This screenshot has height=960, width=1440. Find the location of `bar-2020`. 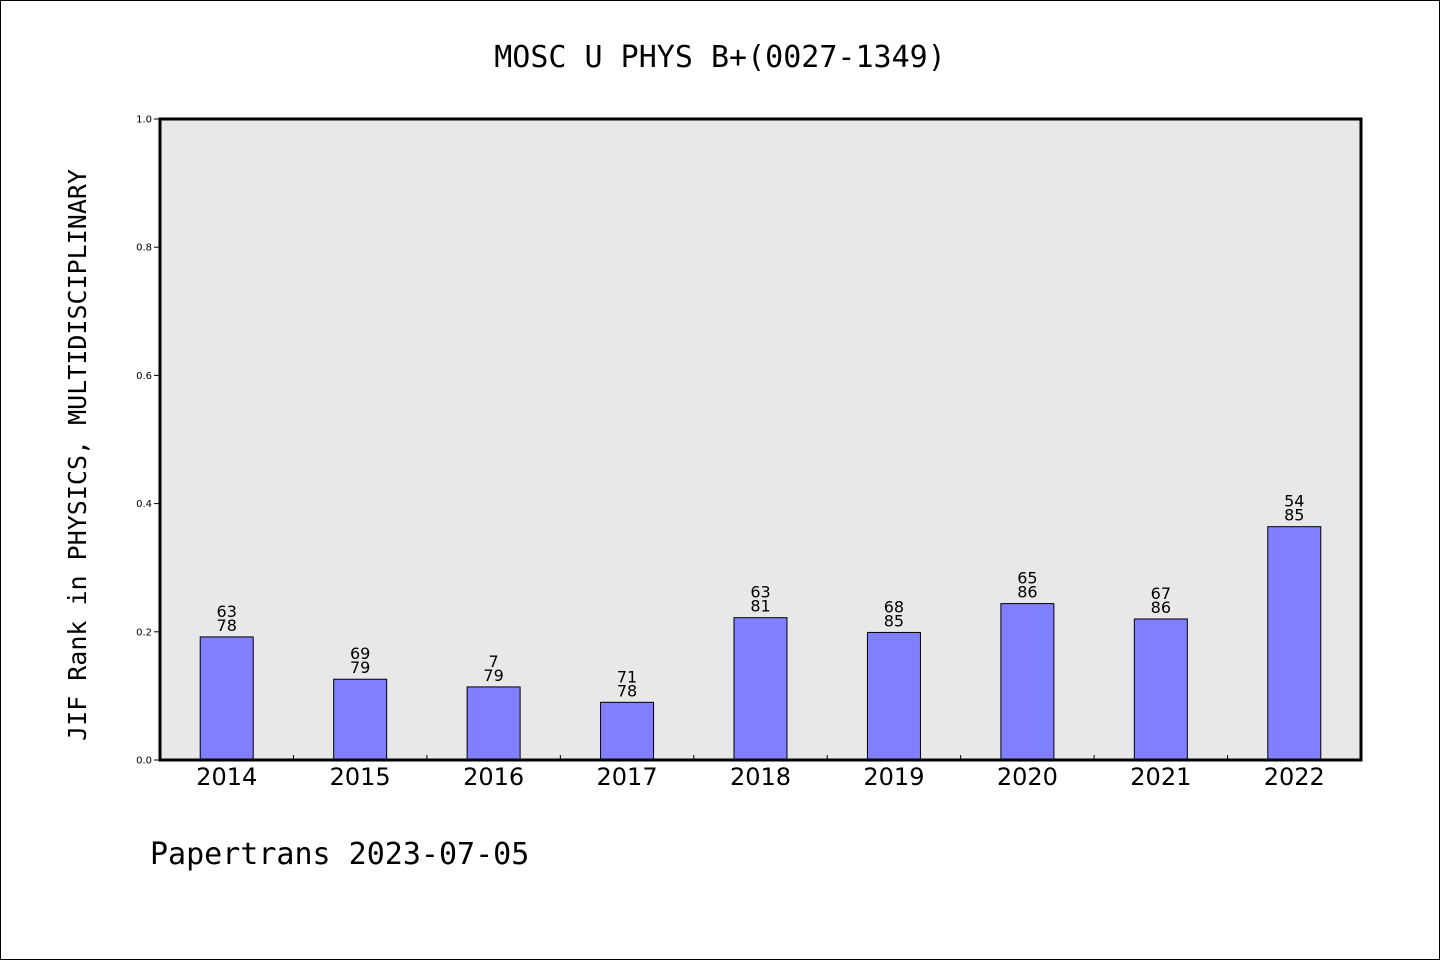

bar-2020 is located at coordinates (1027, 682).